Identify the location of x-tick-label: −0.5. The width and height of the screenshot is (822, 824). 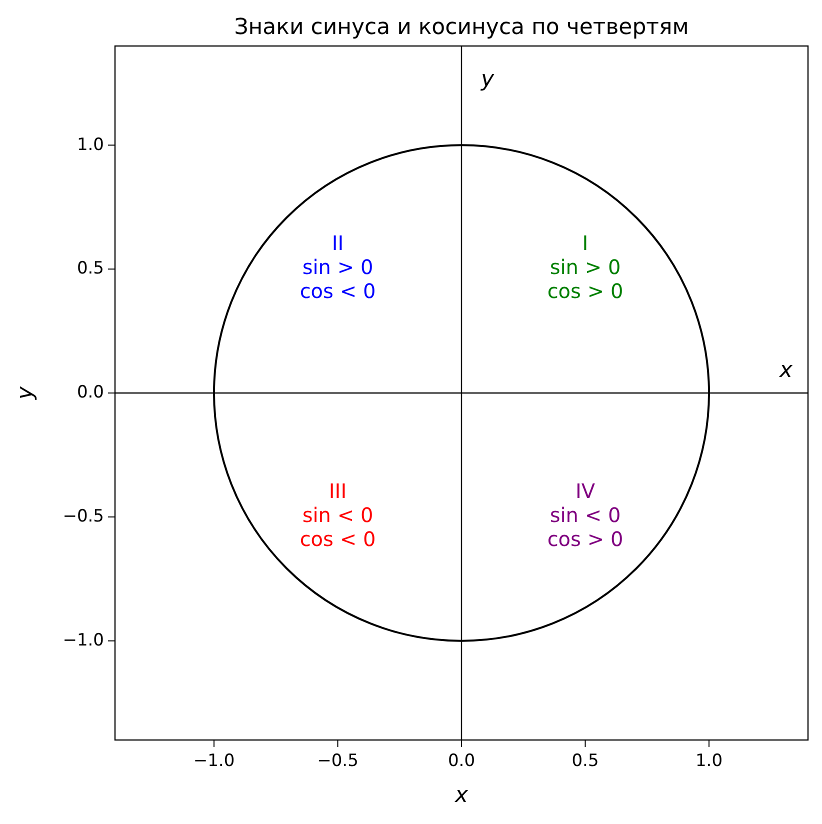
(337, 761).